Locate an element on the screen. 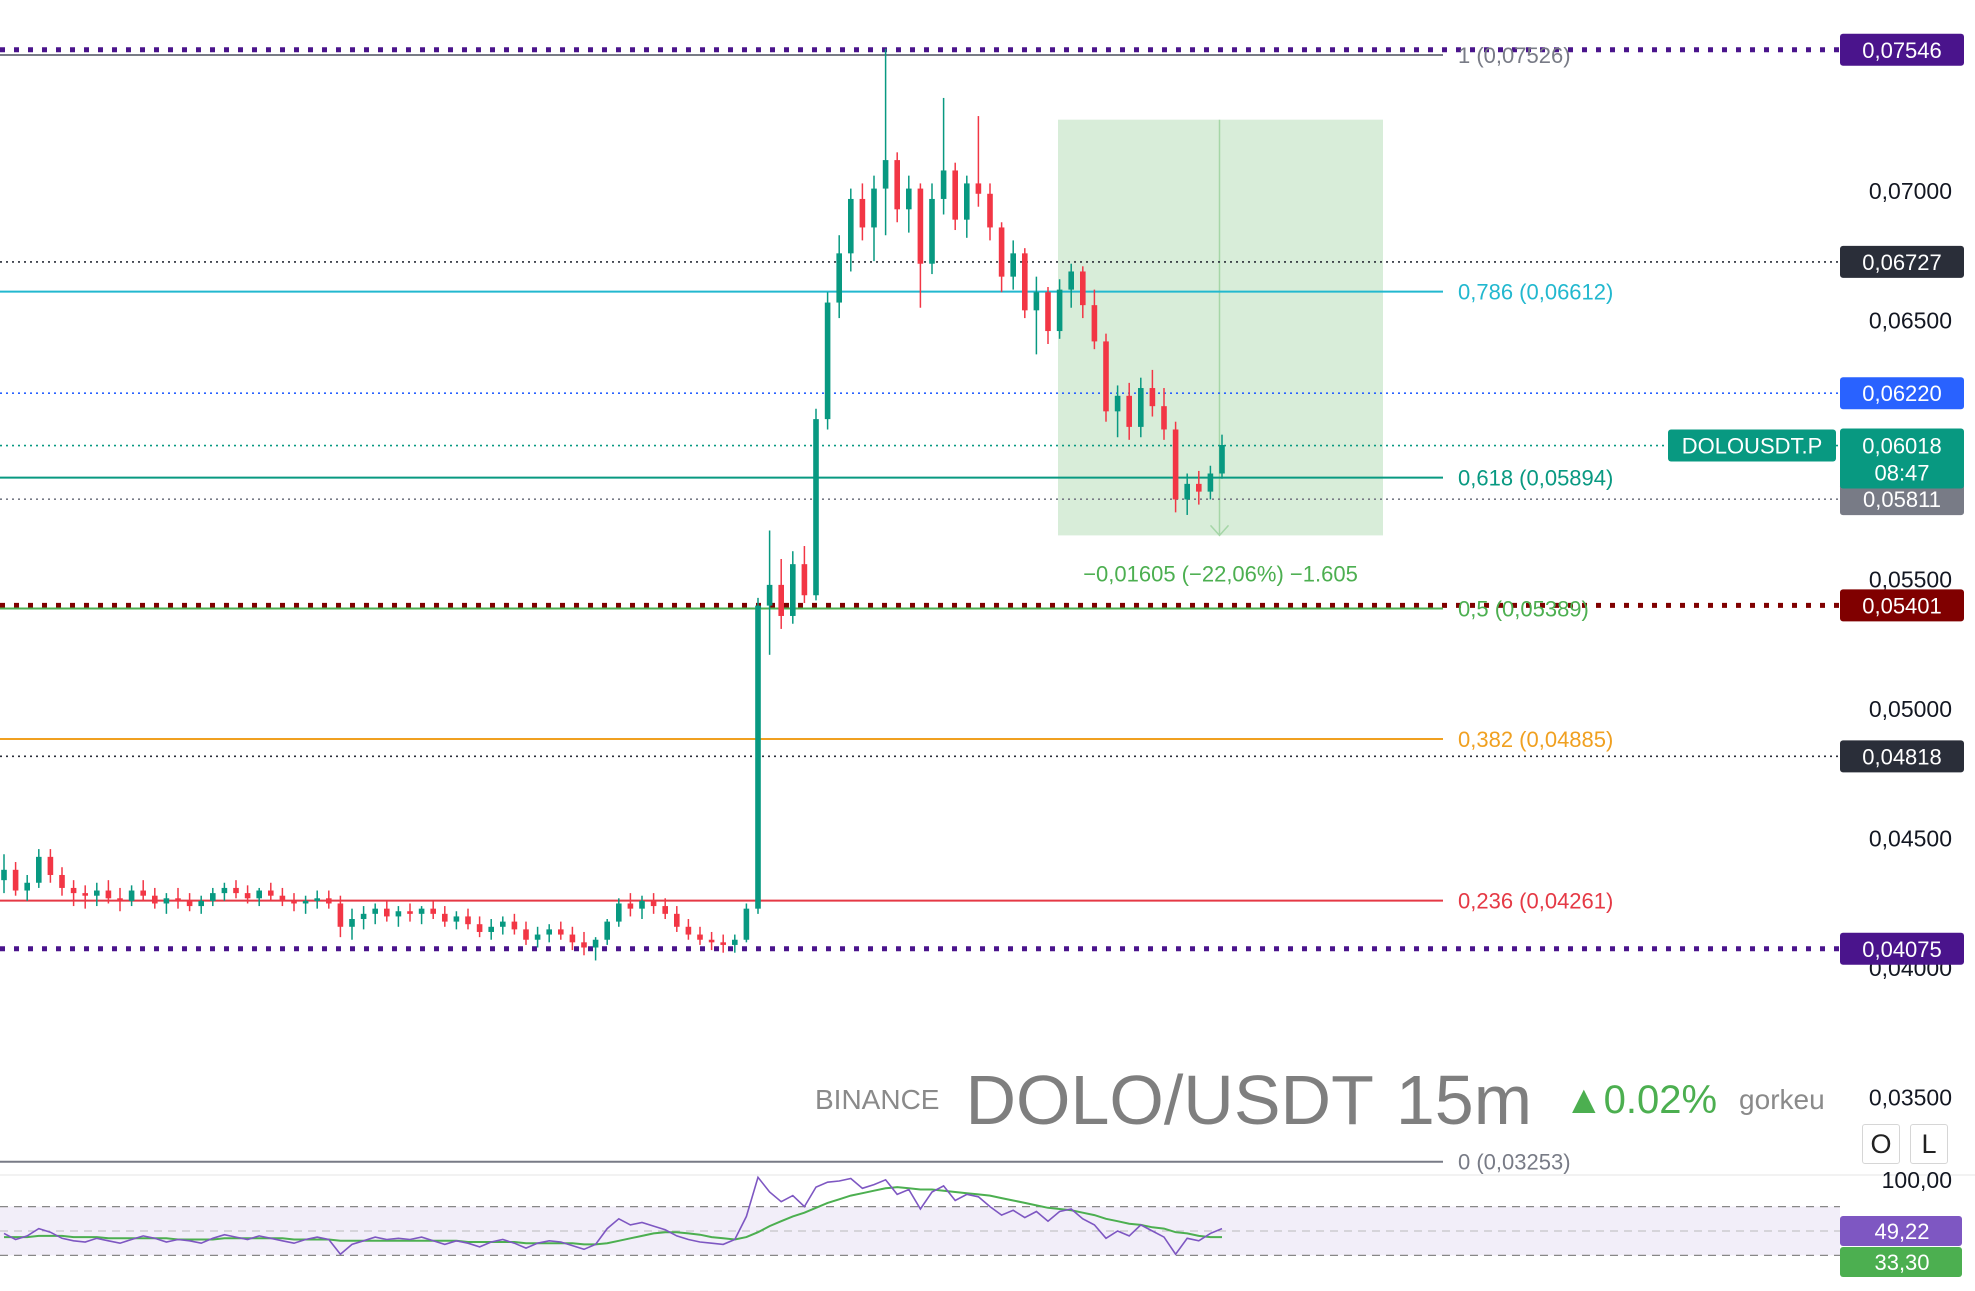 This screenshot has width=1975, height=1291. rsi-ma-line is located at coordinates (613, 1216).